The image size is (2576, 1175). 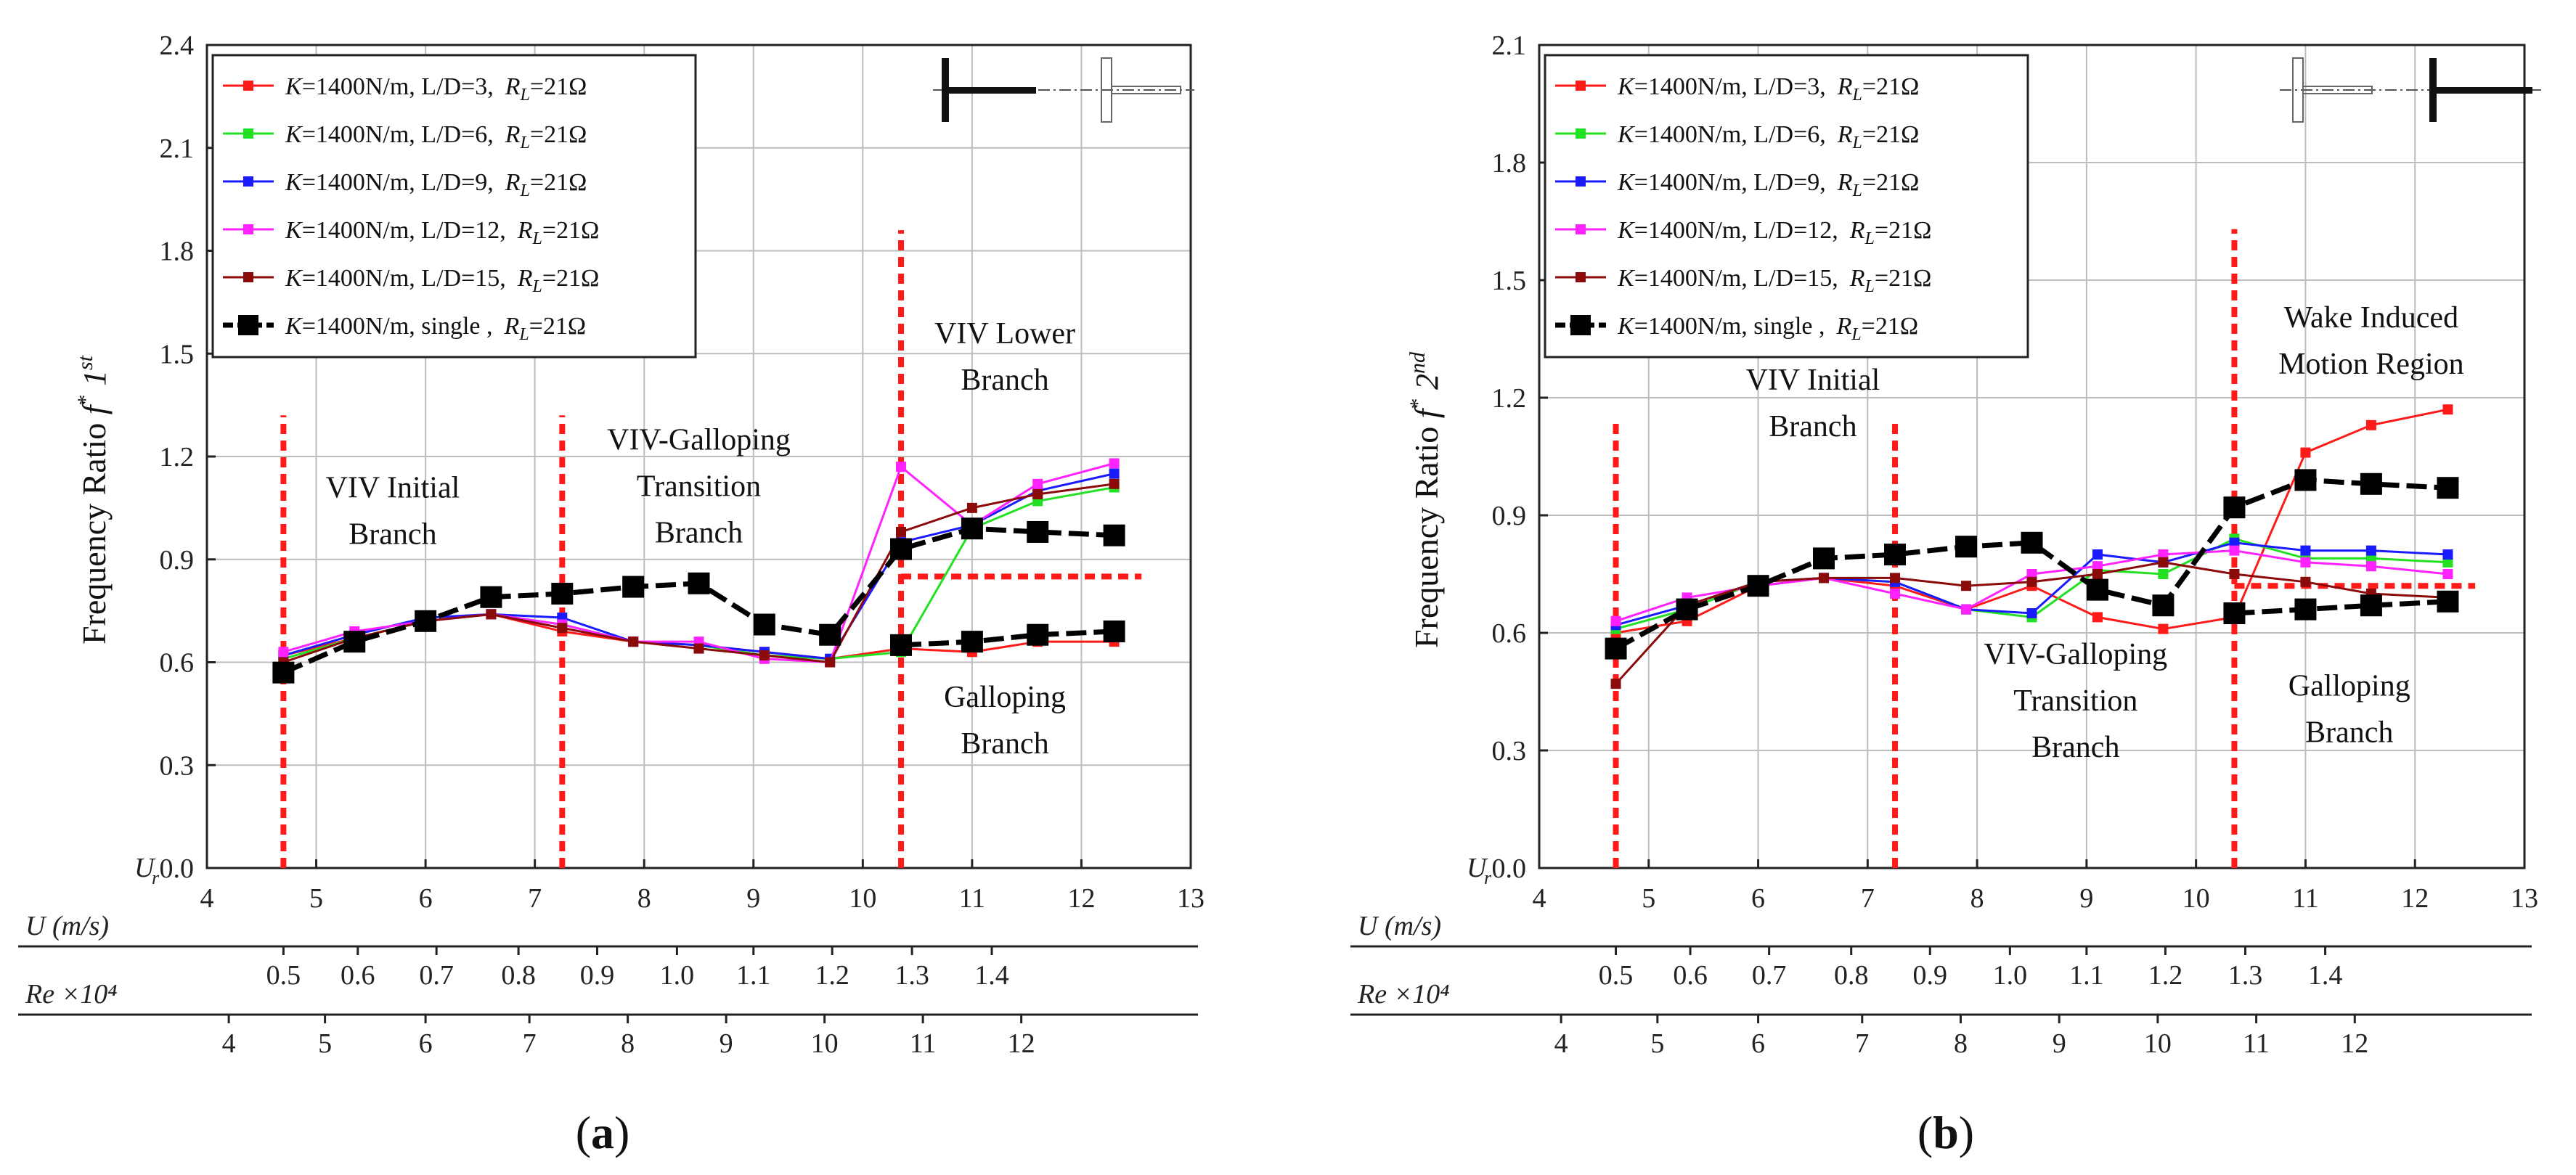 I want to click on re-tick-label: 9, so click(x=726, y=1043).